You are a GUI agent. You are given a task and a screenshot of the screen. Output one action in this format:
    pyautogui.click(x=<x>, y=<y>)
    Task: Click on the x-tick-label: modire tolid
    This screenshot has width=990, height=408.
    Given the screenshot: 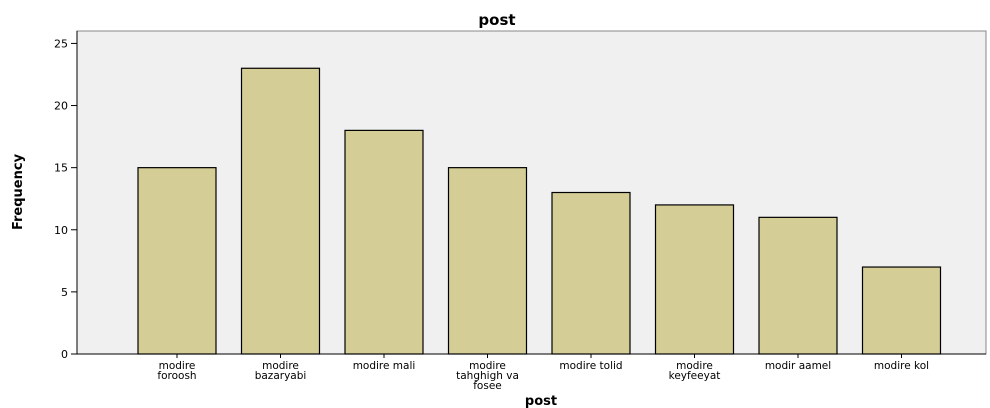 What is the action you would take?
    pyautogui.click(x=590, y=366)
    